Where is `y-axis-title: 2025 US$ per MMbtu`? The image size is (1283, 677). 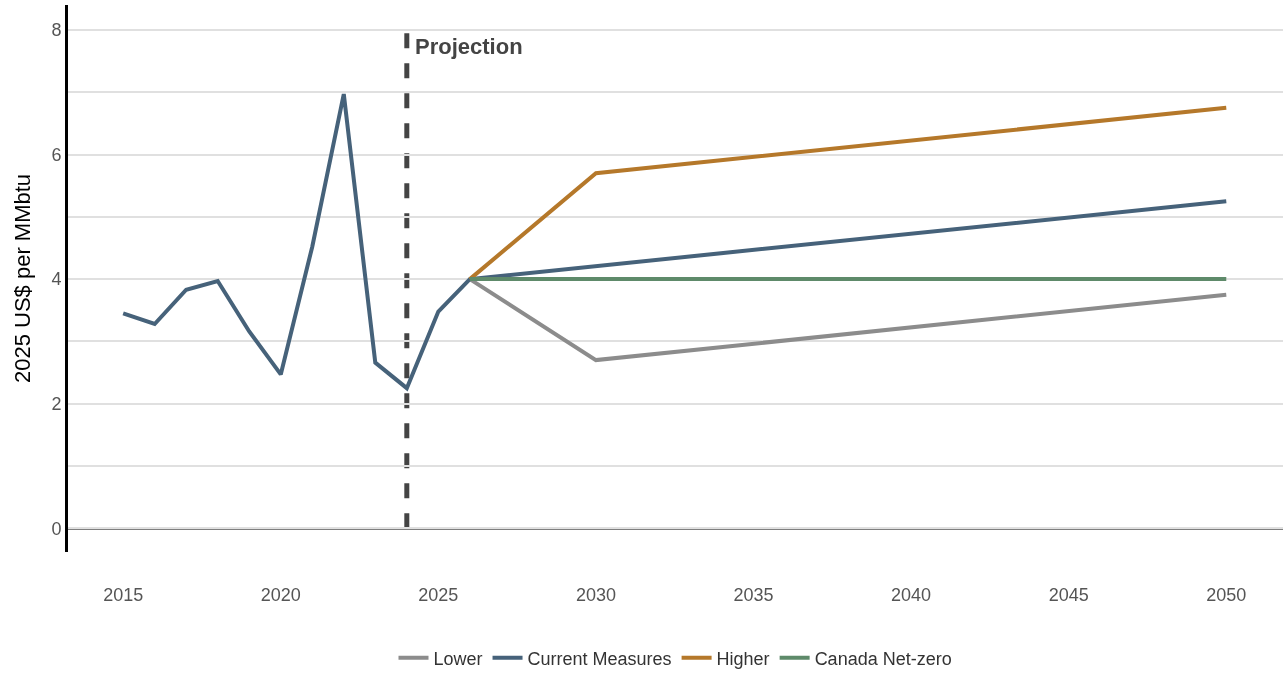 y-axis-title: 2025 US$ per MMbtu is located at coordinates (23, 278).